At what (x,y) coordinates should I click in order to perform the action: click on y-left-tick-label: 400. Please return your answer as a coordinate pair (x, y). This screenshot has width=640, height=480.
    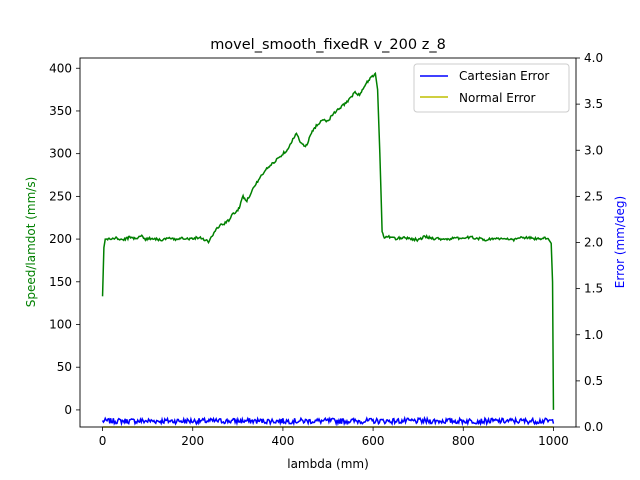
    Looking at the image, I should click on (60, 68).